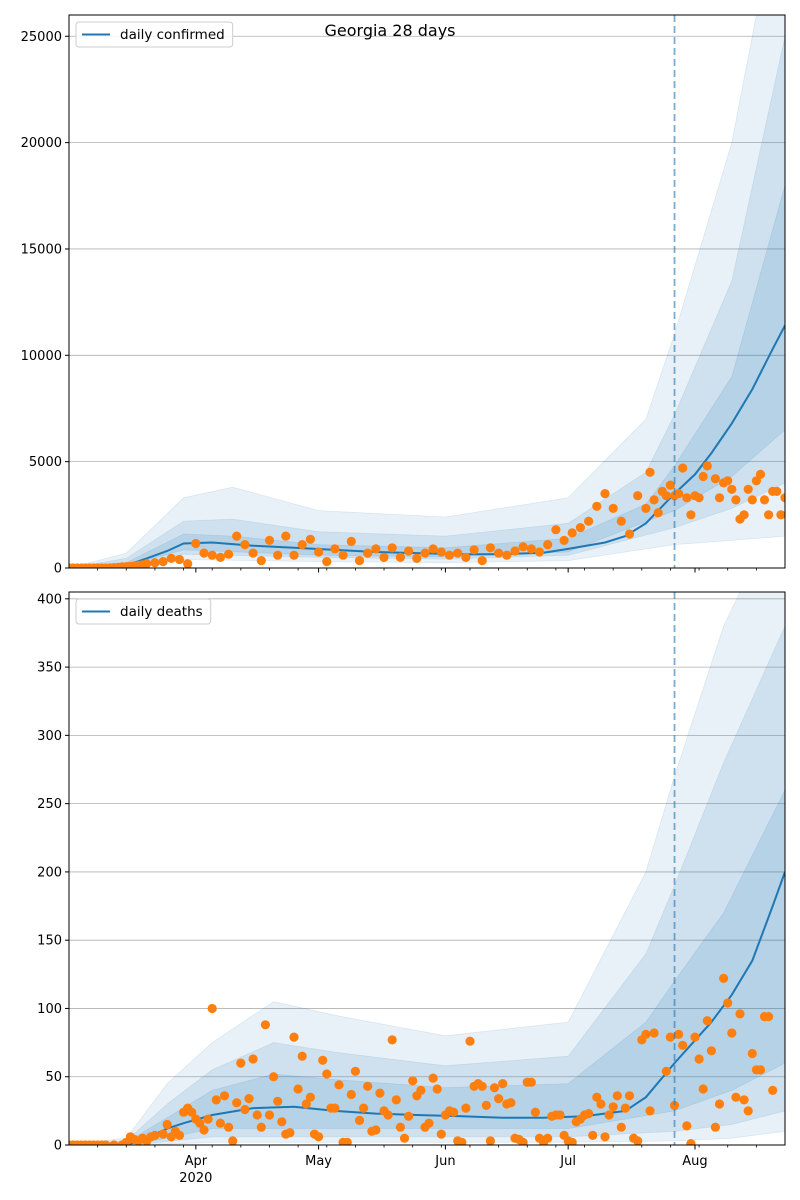 The image size is (800, 1200). What do you see at coordinates (172, 35) in the screenshot?
I see `legend-label: daily confirmed` at bounding box center [172, 35].